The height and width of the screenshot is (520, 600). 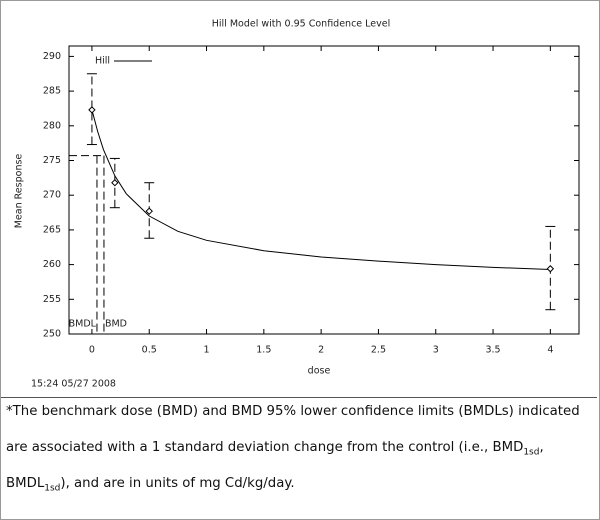 I want to click on x-tick-label: 0, so click(x=92, y=350).